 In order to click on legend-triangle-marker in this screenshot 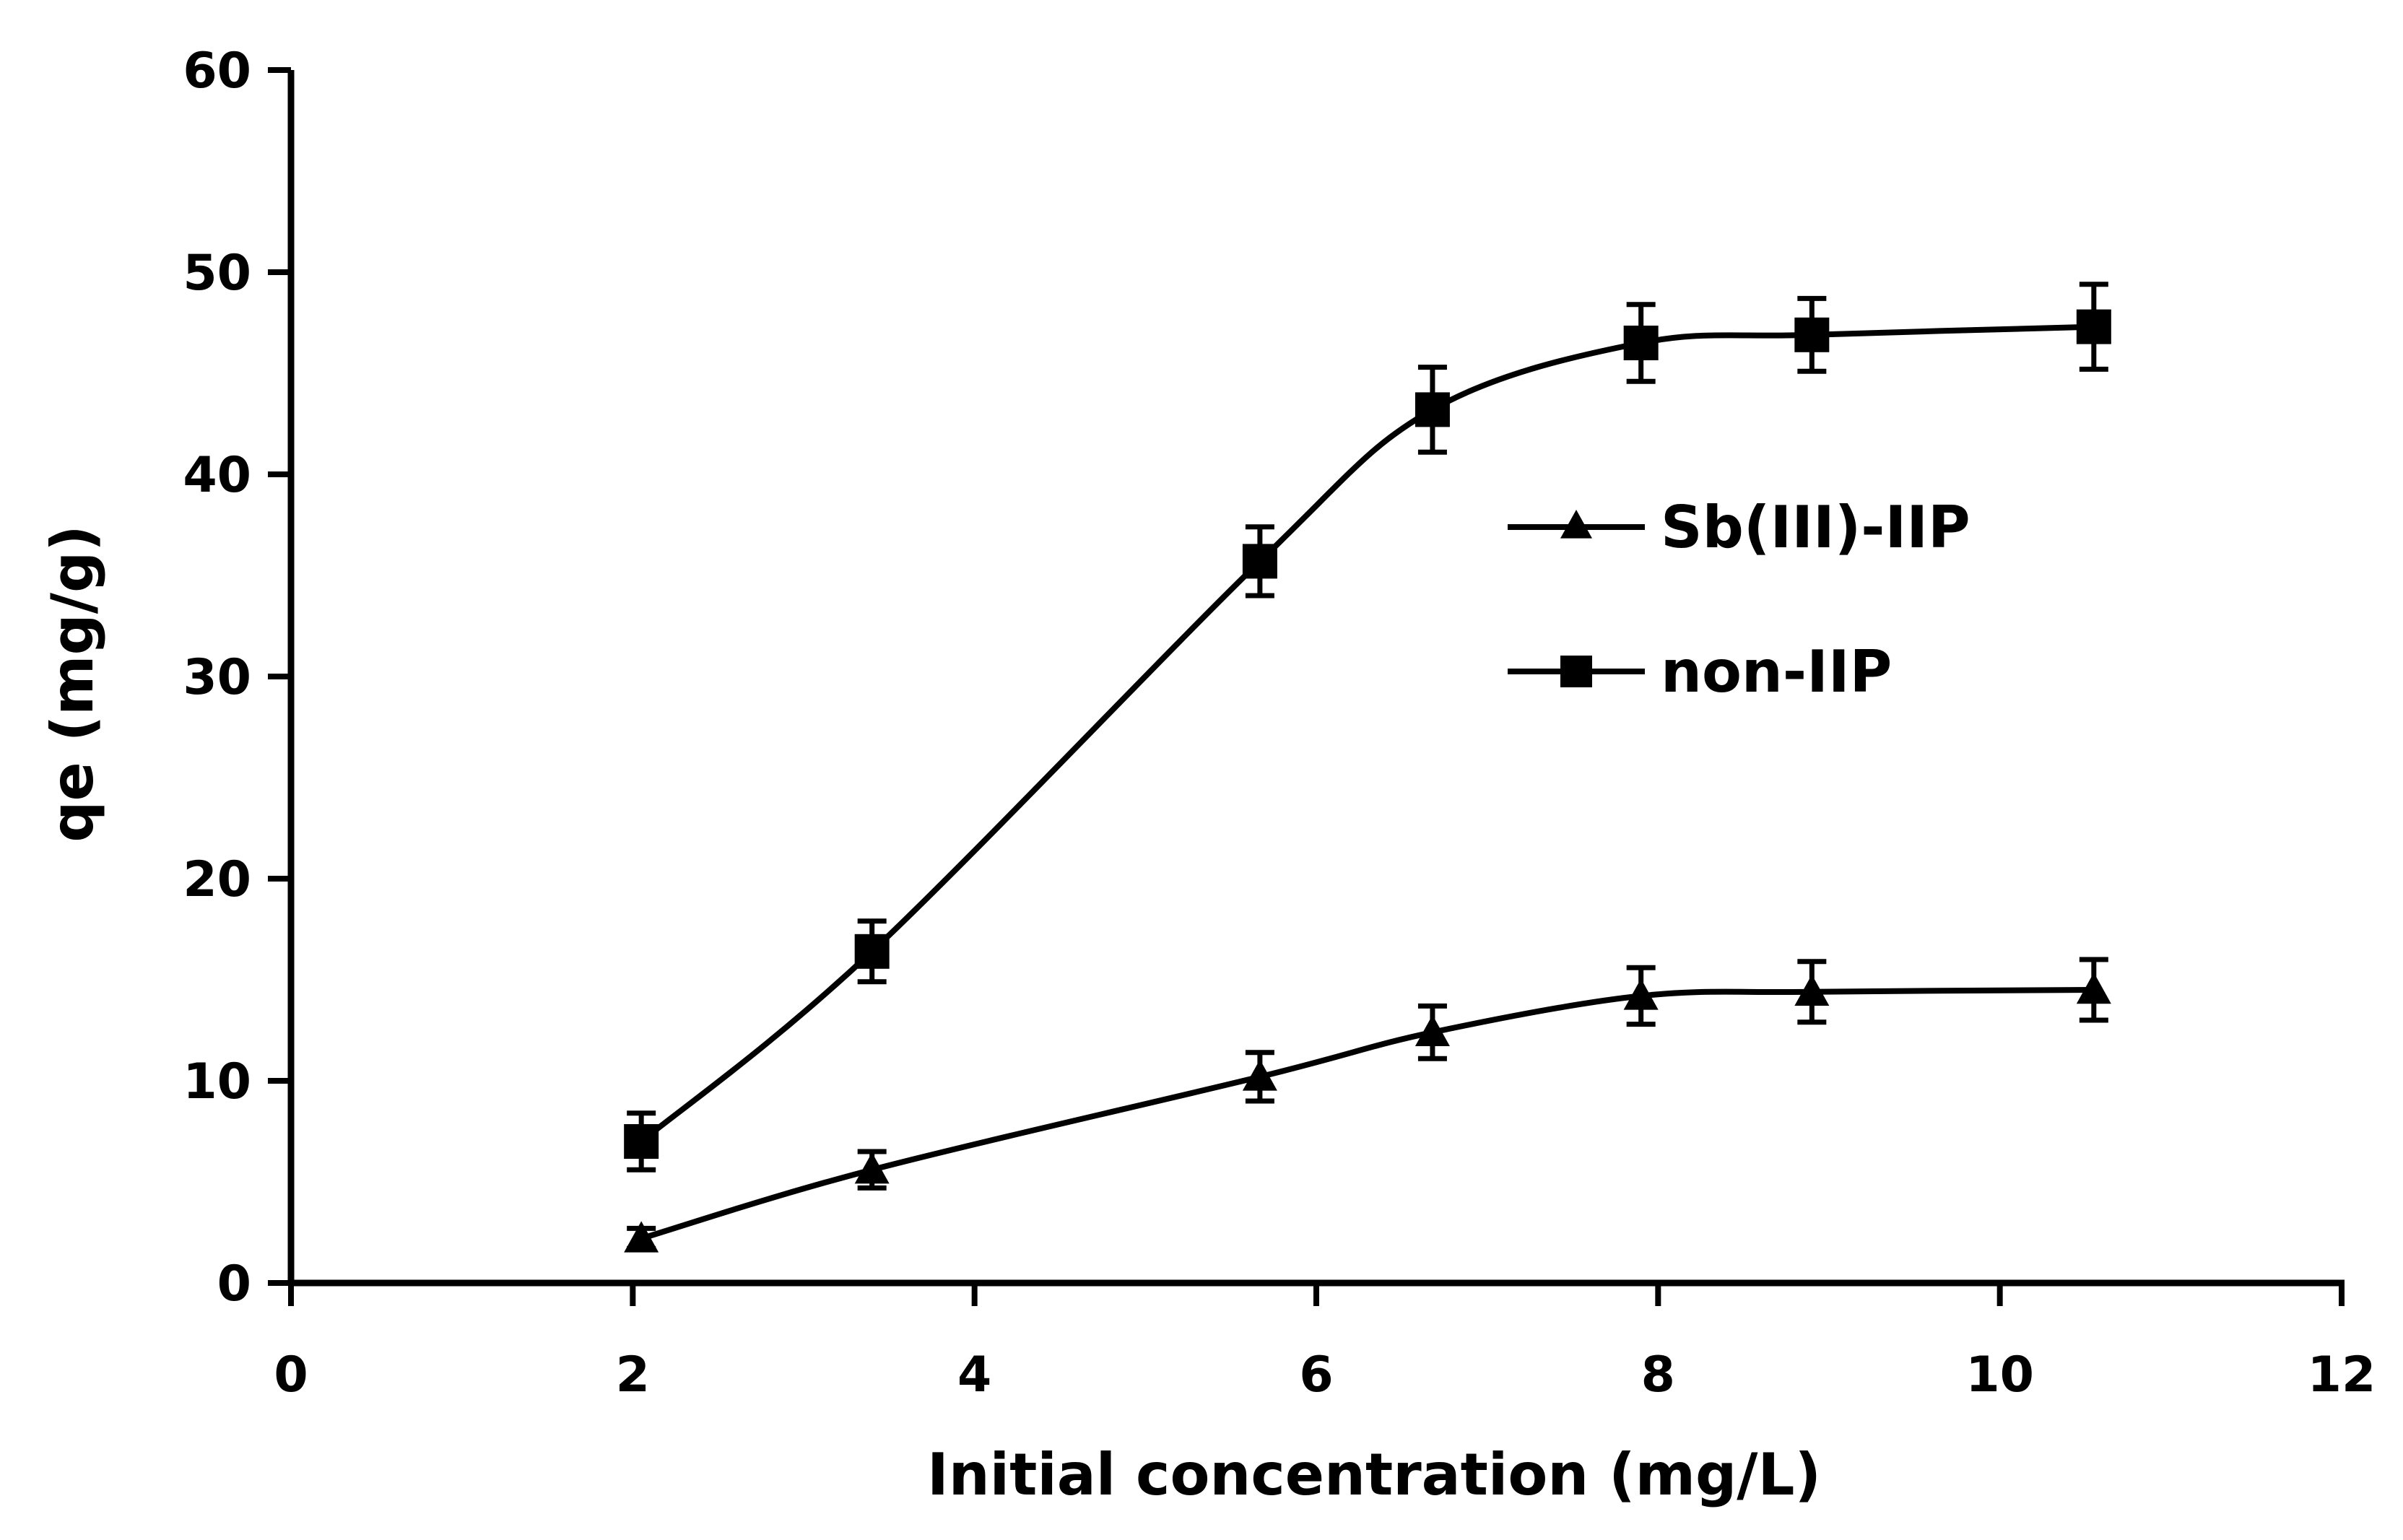, I will do `click(1576, 524)`.